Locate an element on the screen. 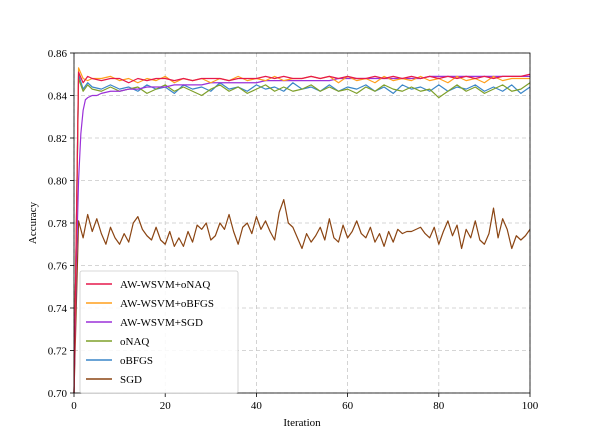 This screenshot has width=589, height=442. legend-entry-label: SGD is located at coordinates (131, 380).